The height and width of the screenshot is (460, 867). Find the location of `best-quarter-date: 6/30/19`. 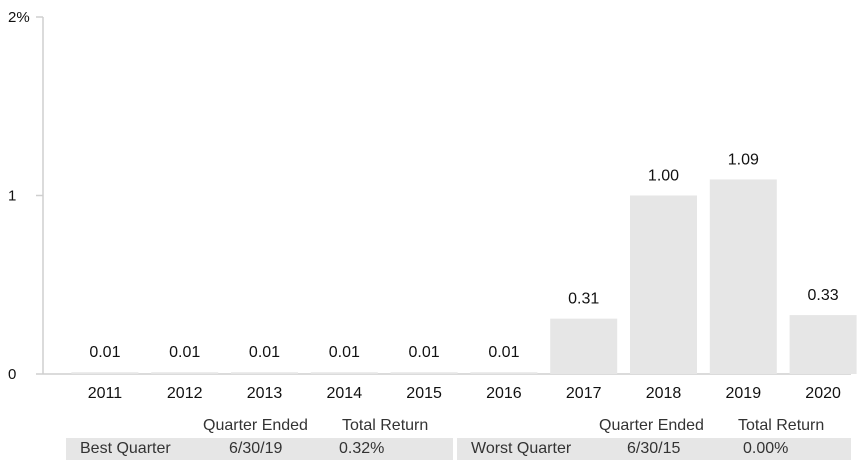

best-quarter-date: 6/30/19 is located at coordinates (256, 448).